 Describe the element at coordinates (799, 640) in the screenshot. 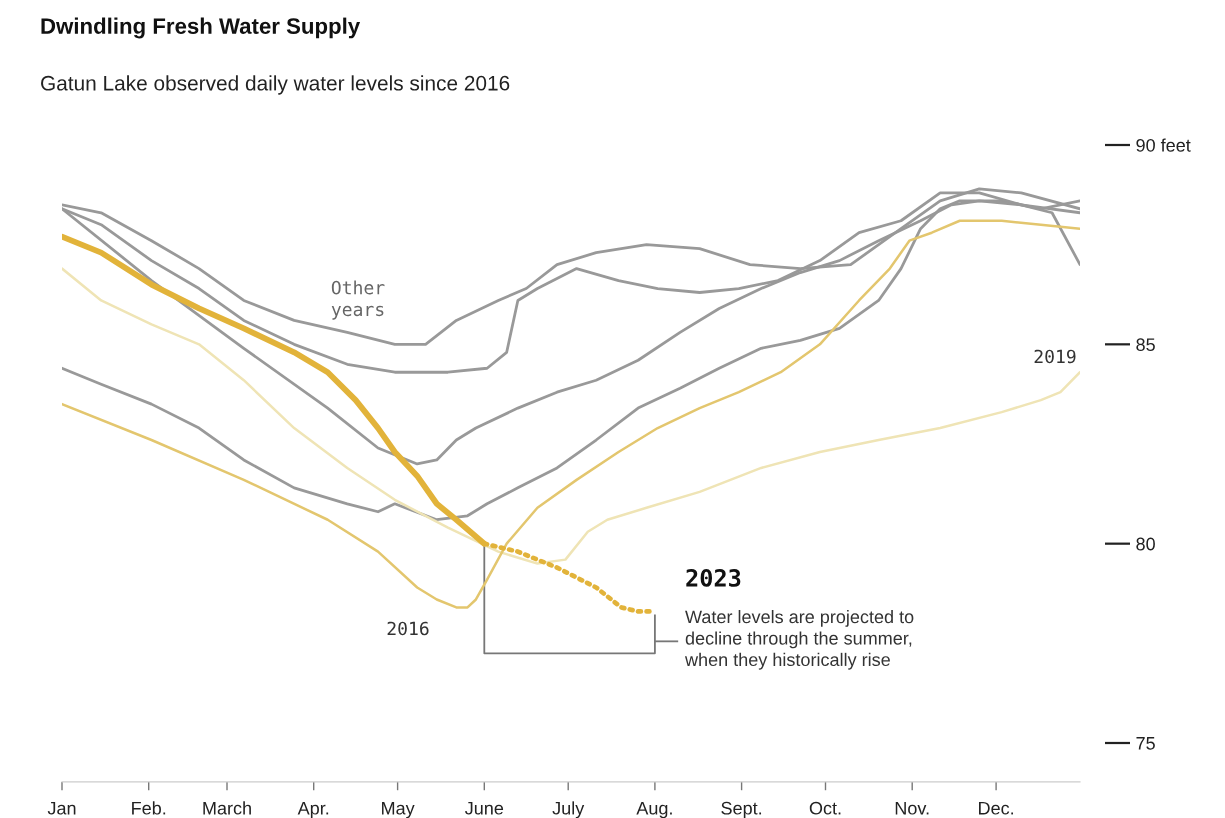

I see `annotation: Water levels are projected to decline through the summer, when they historically rise` at that location.